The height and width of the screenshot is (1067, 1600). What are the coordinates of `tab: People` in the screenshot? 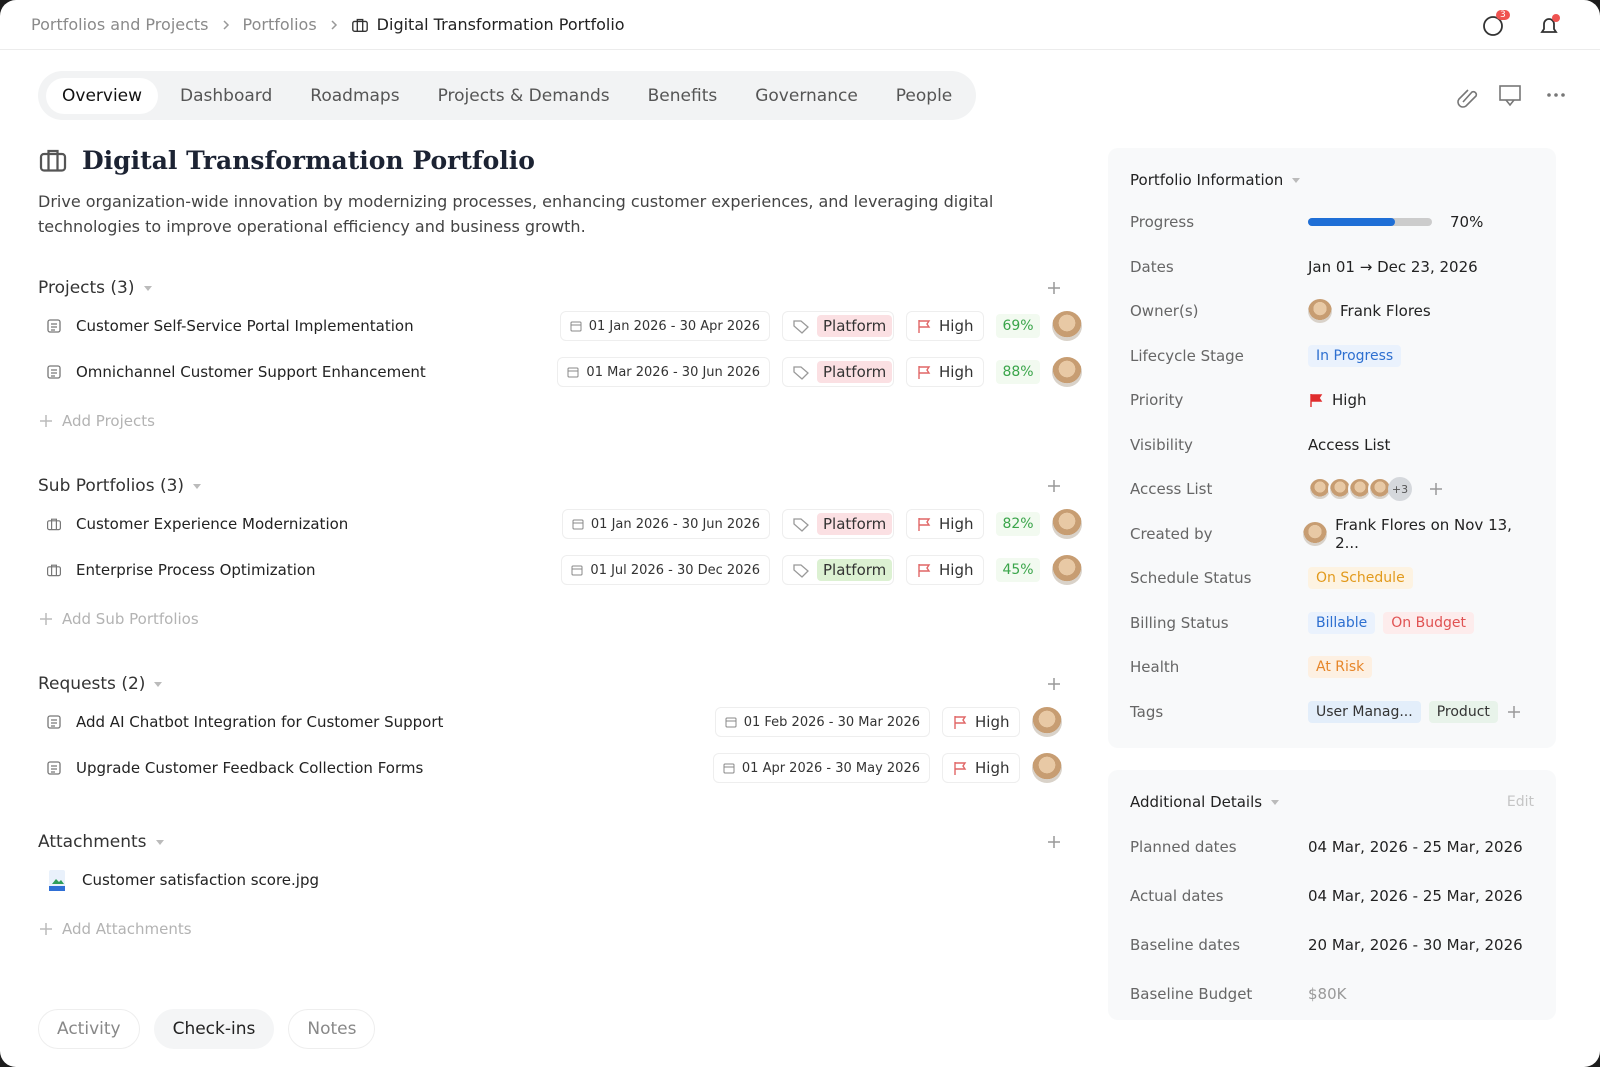 It's located at (924, 95).